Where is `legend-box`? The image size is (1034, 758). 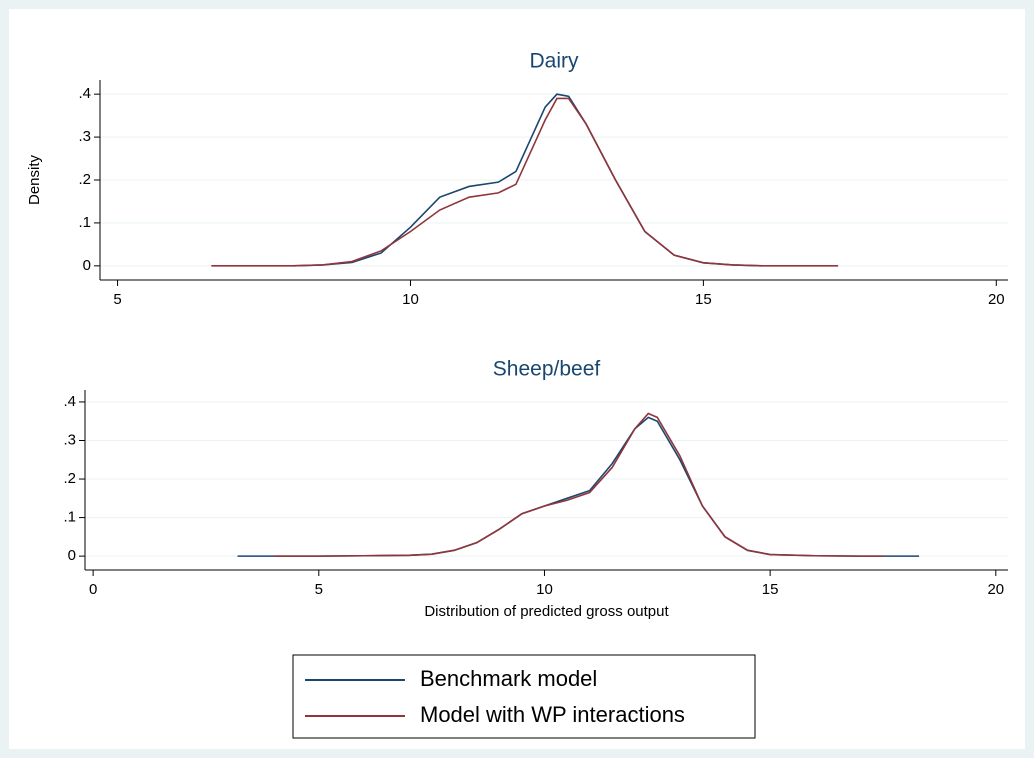
legend-box is located at coordinates (524, 696).